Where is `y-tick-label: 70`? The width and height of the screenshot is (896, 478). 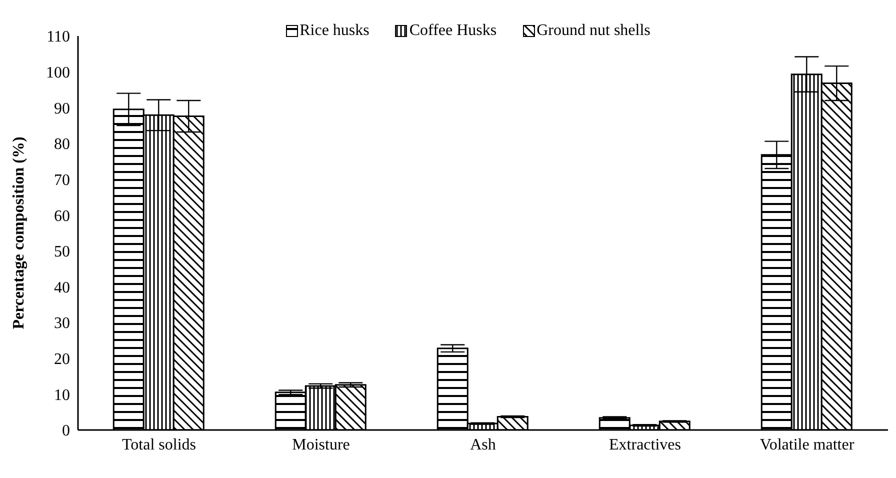
y-tick-label: 70 is located at coordinates (62, 180).